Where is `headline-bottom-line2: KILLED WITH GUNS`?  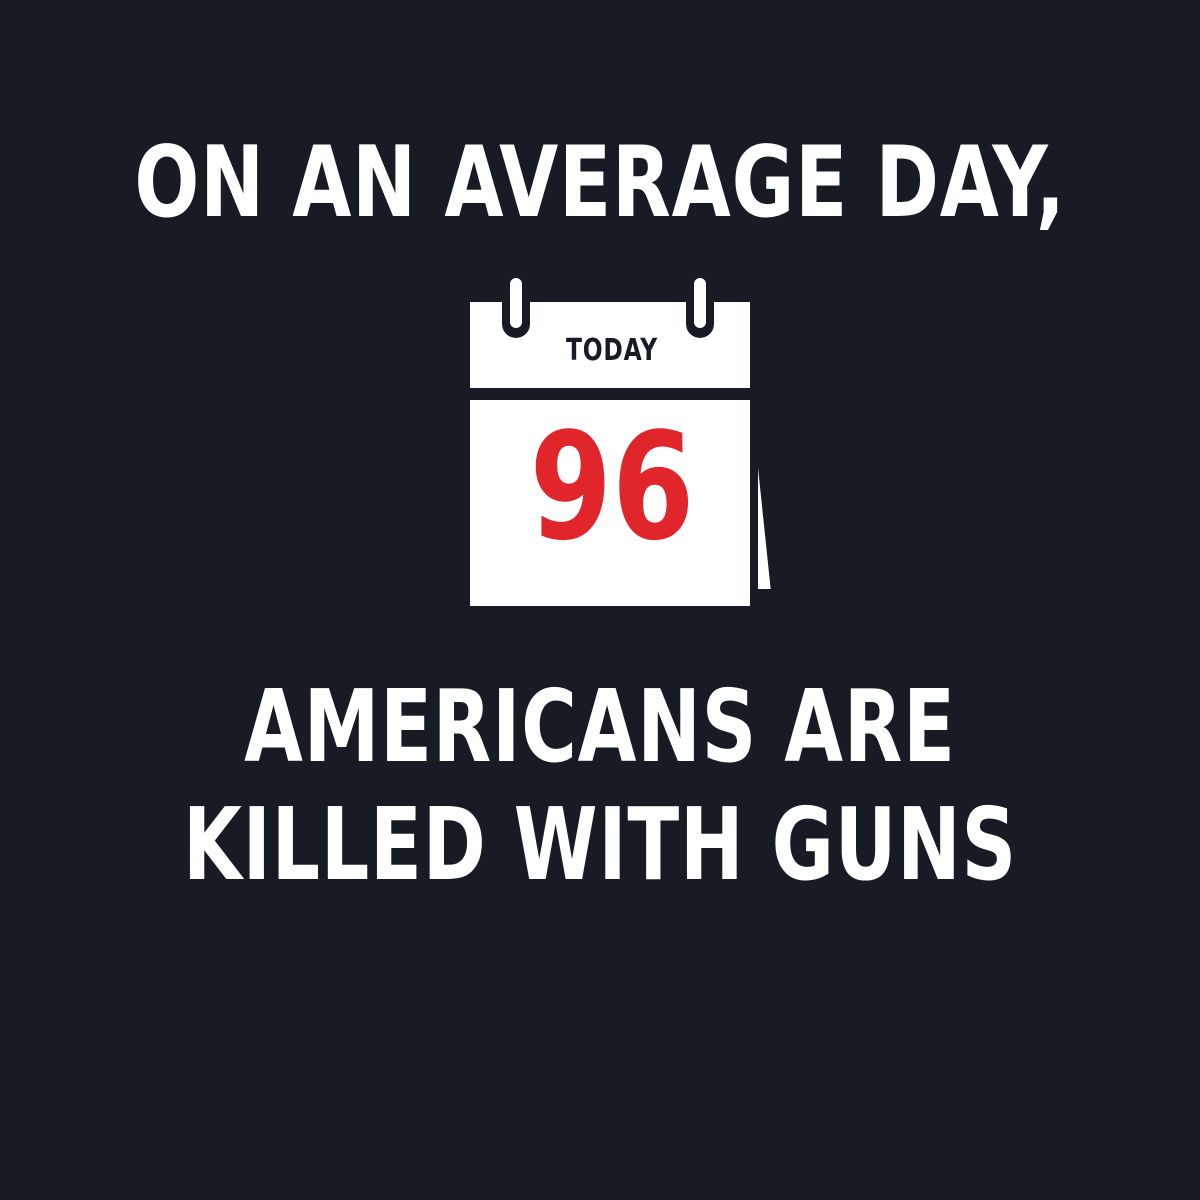
headline-bottom-line2: KILLED WITH GUNS is located at coordinates (600, 844).